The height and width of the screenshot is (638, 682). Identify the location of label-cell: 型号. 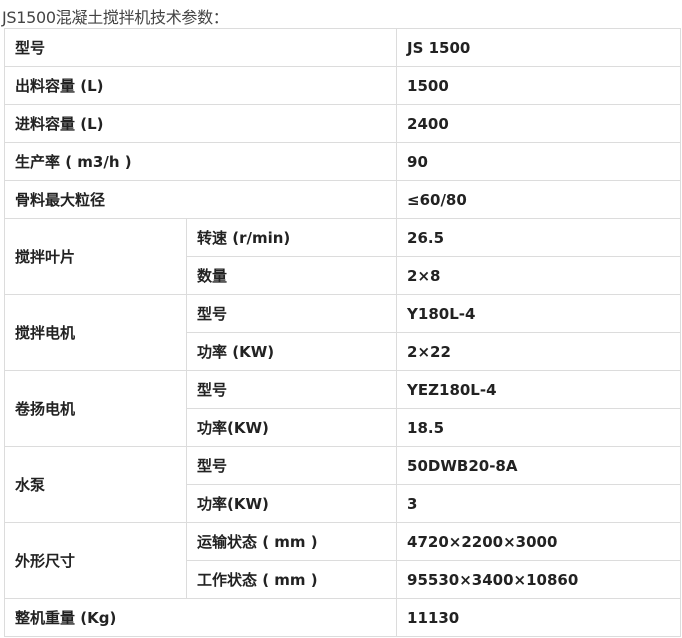
(200, 47).